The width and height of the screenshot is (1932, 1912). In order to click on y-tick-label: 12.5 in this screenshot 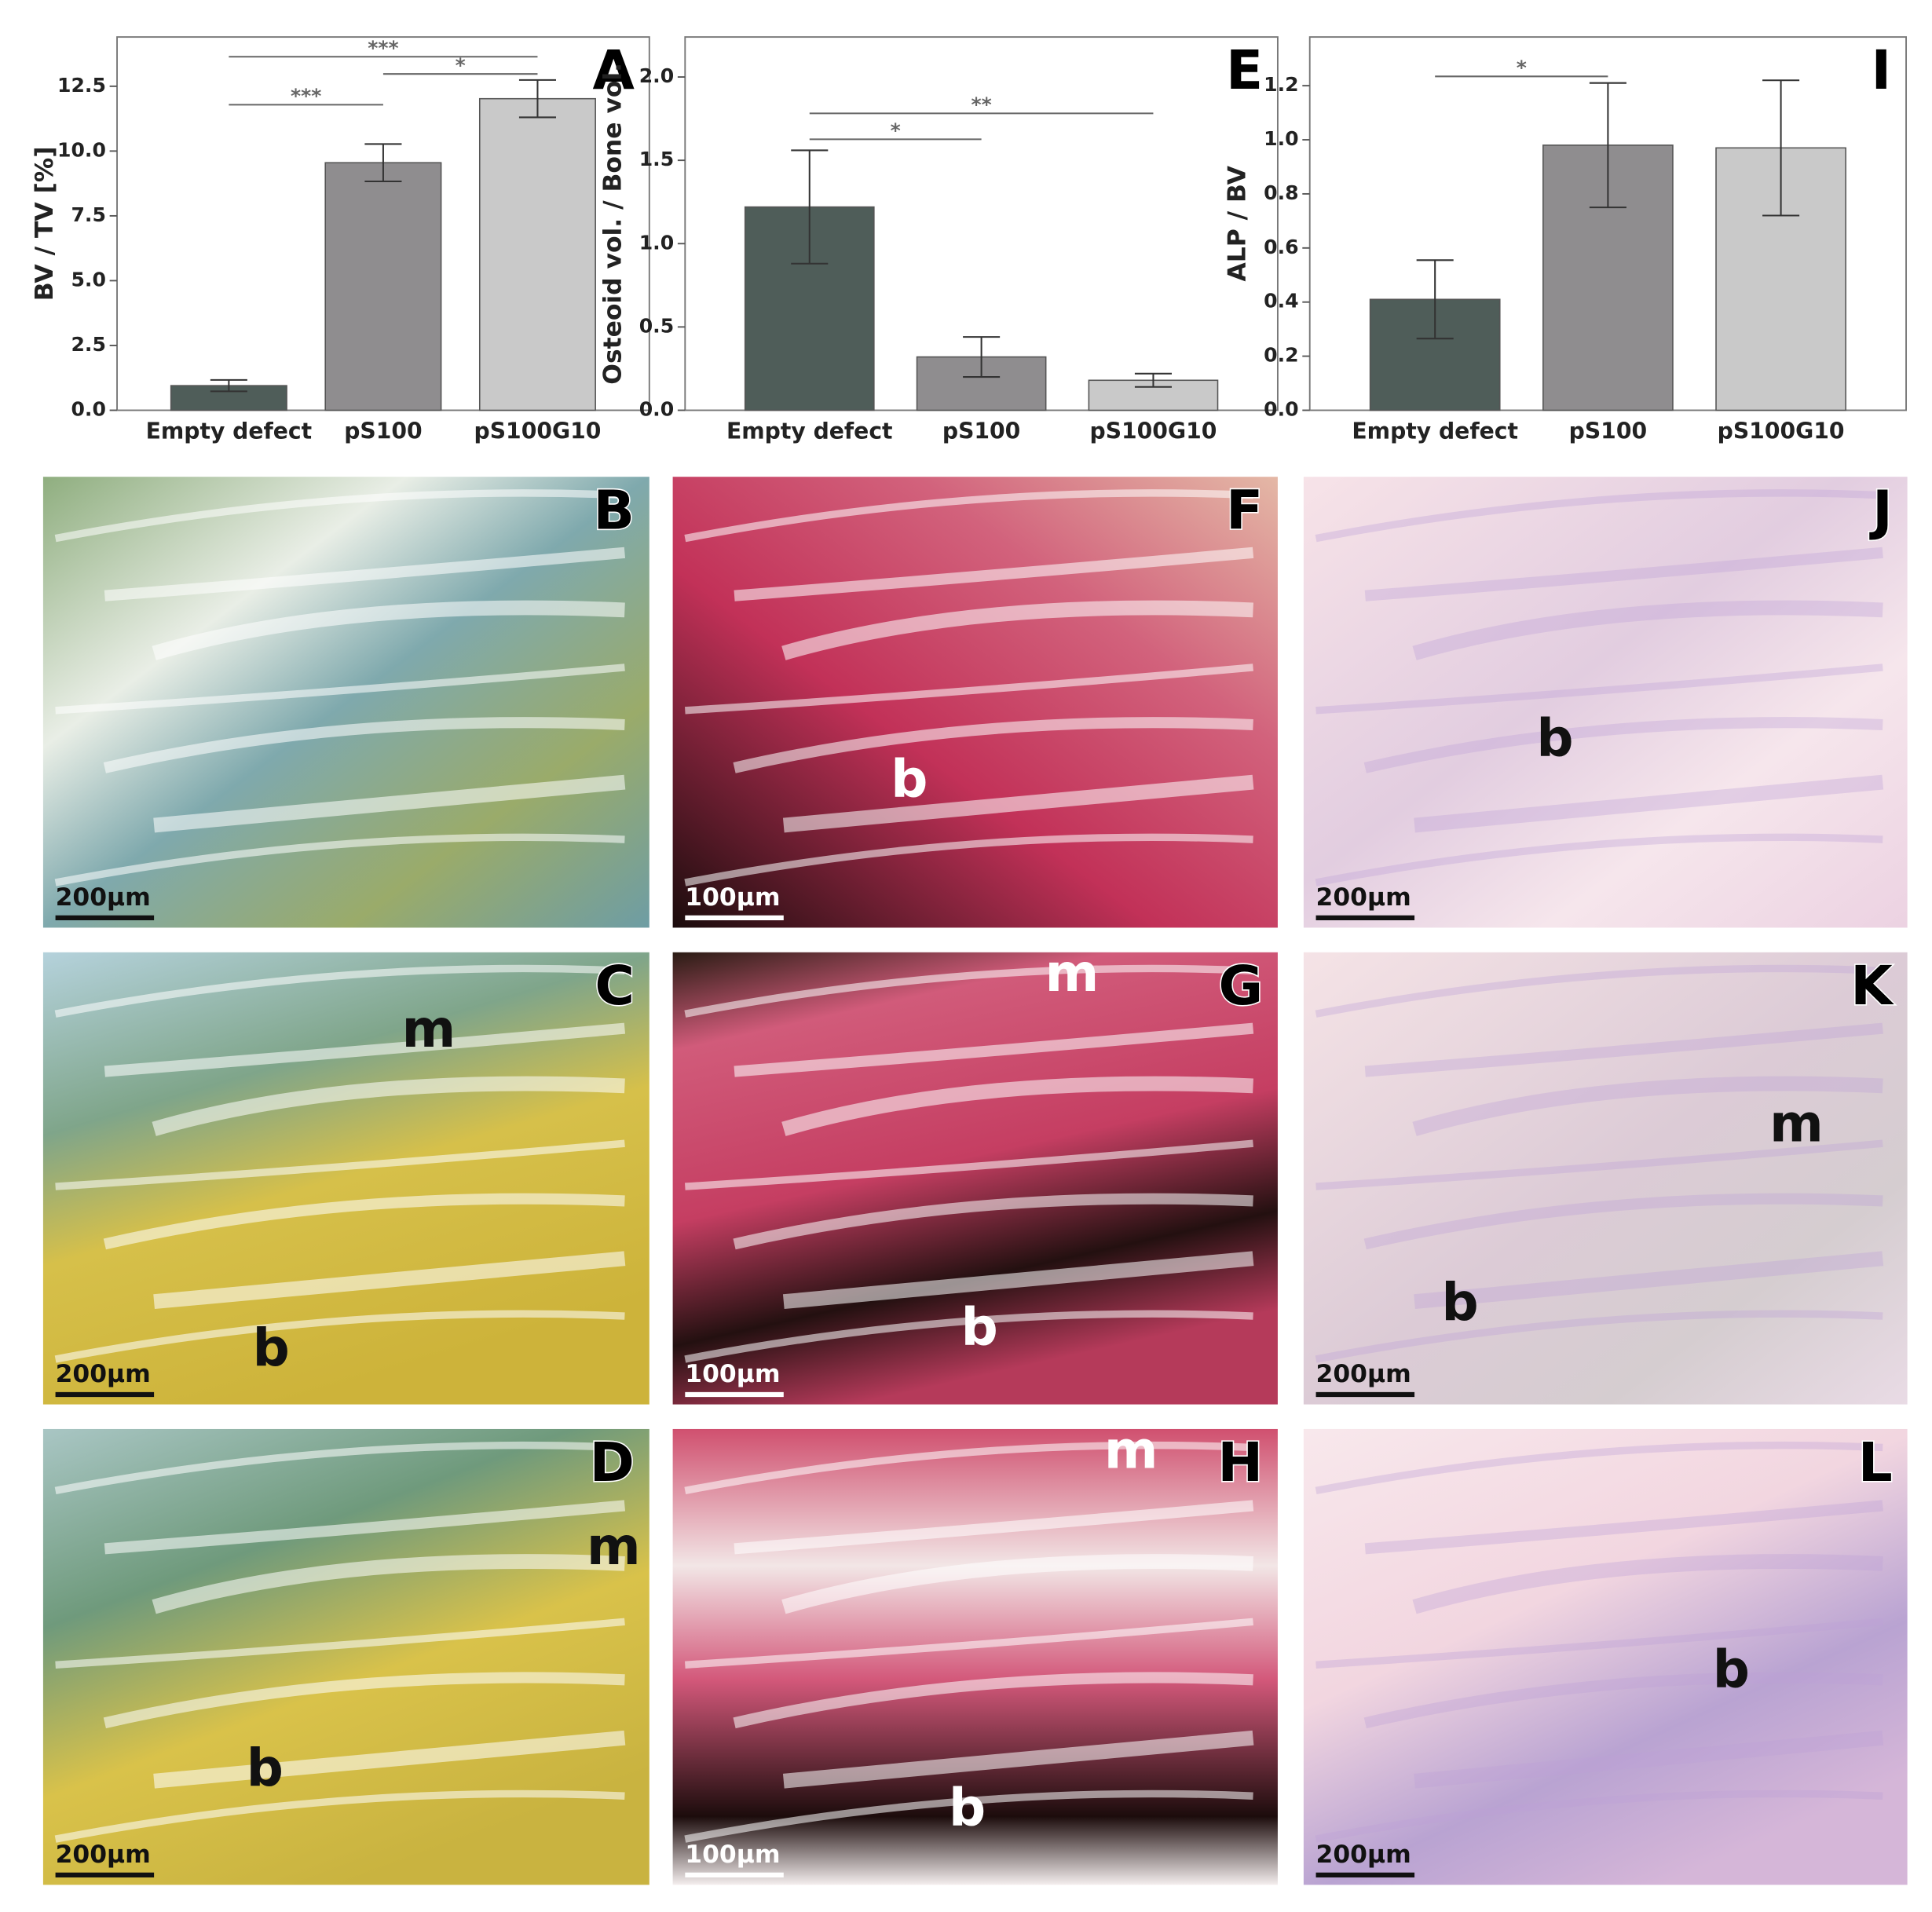, I will do `click(81, 85)`.